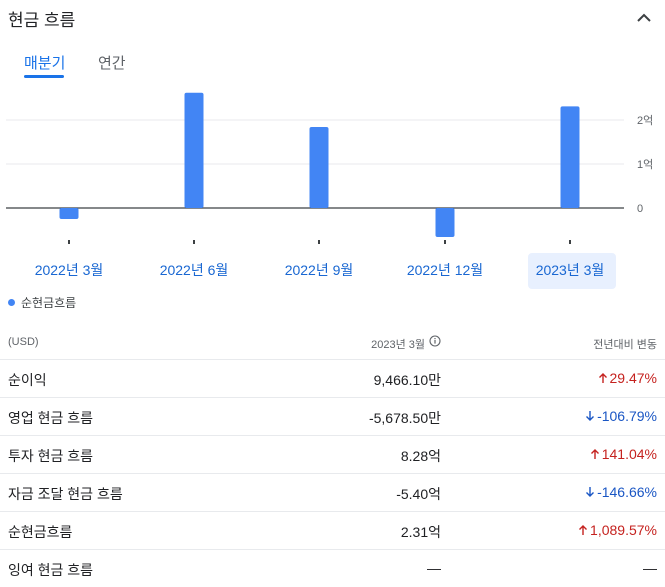 The height and width of the screenshot is (587, 665). I want to click on table-row-net-income: 순이익 9,466.10만 29.47%, so click(332, 379).